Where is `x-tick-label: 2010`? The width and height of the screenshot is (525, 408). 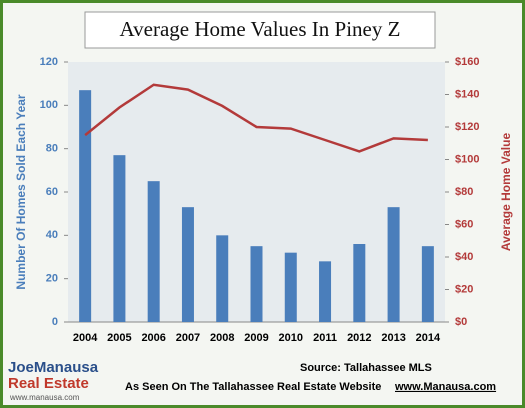
x-tick-label: 2010 is located at coordinates (291, 338).